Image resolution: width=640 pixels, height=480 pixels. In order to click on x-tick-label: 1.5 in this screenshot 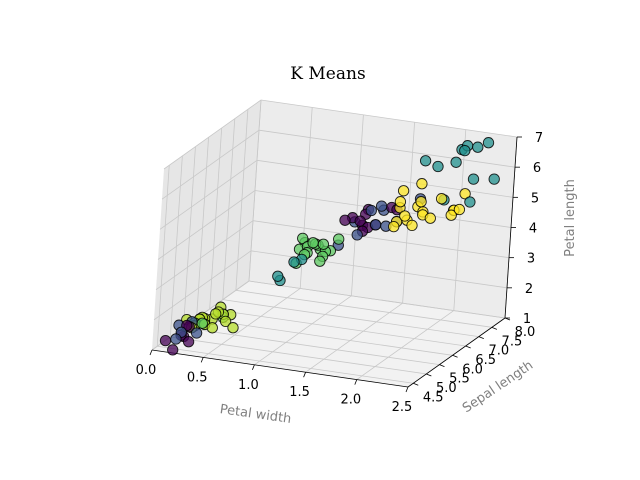, I will do `click(299, 392)`.